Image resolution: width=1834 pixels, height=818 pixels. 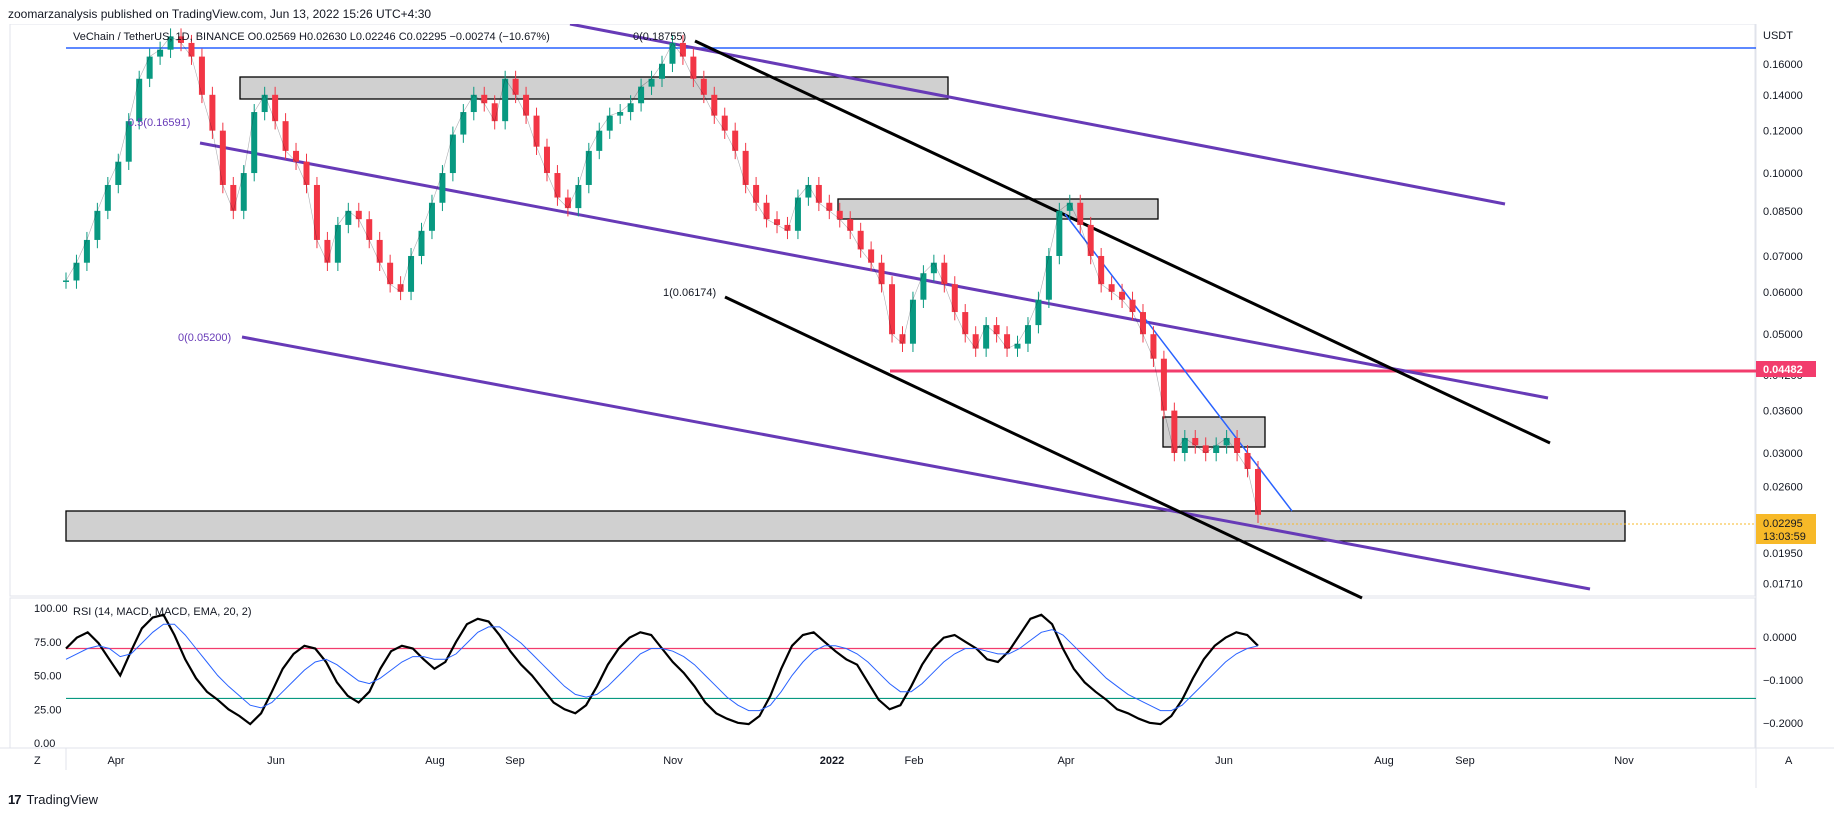 I want to click on supply-zone-mid, so click(x=998, y=209).